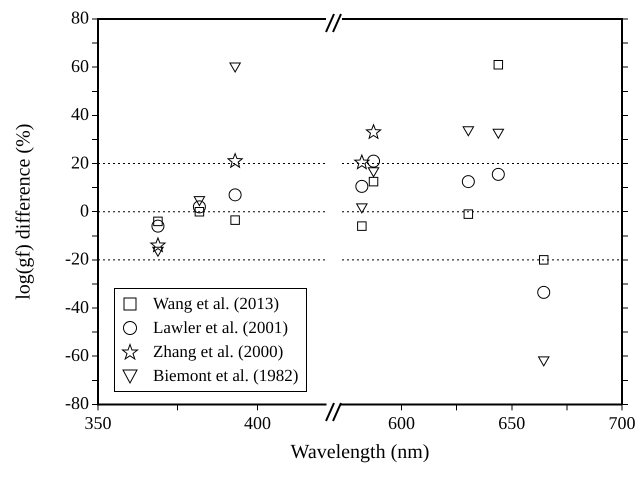  I want to click on y-tick-label: 60, so click(80, 66).